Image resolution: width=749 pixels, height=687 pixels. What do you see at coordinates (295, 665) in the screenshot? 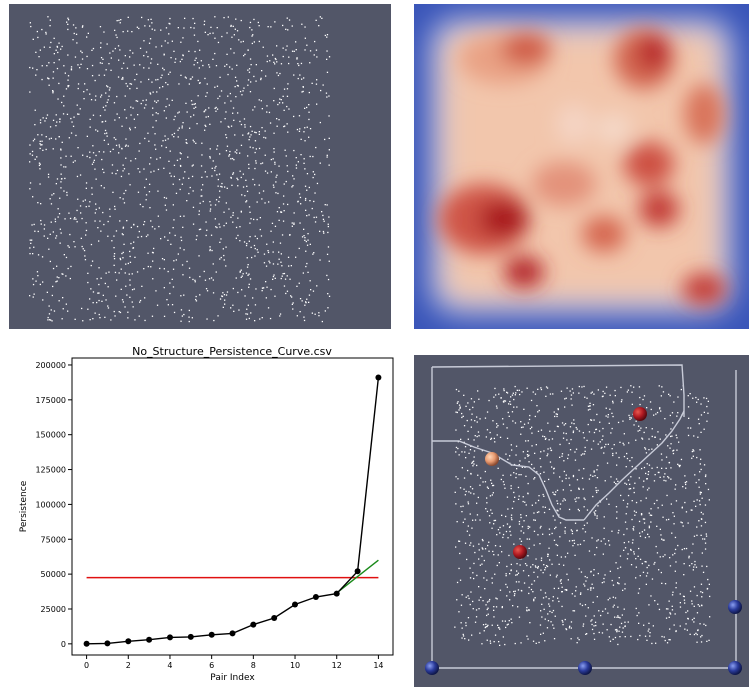
I see `x-tick-label: 10` at bounding box center [295, 665].